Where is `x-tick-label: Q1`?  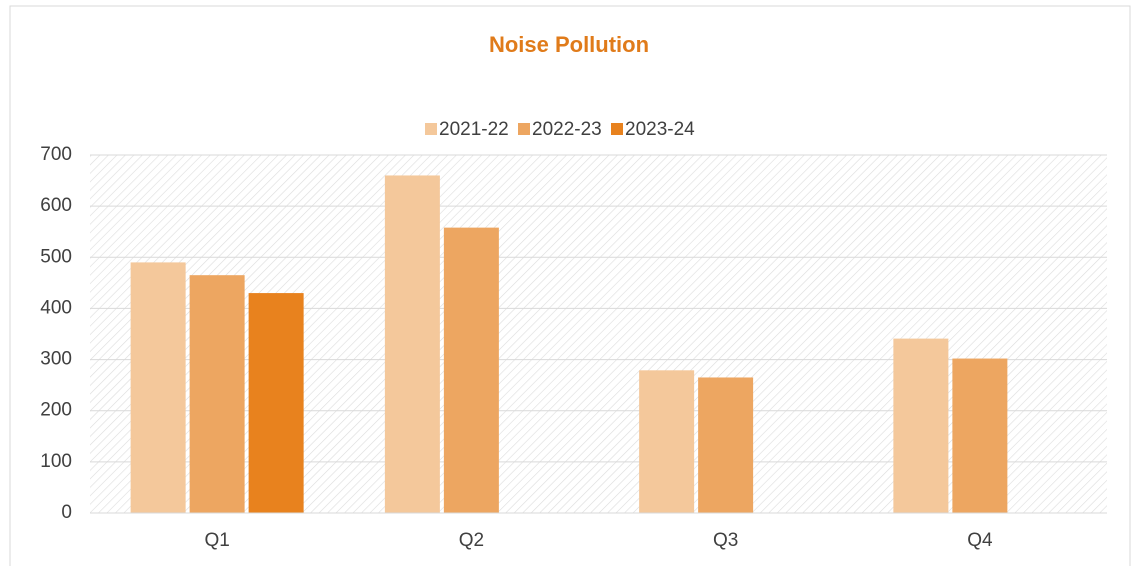
x-tick-label: Q1 is located at coordinates (216, 540).